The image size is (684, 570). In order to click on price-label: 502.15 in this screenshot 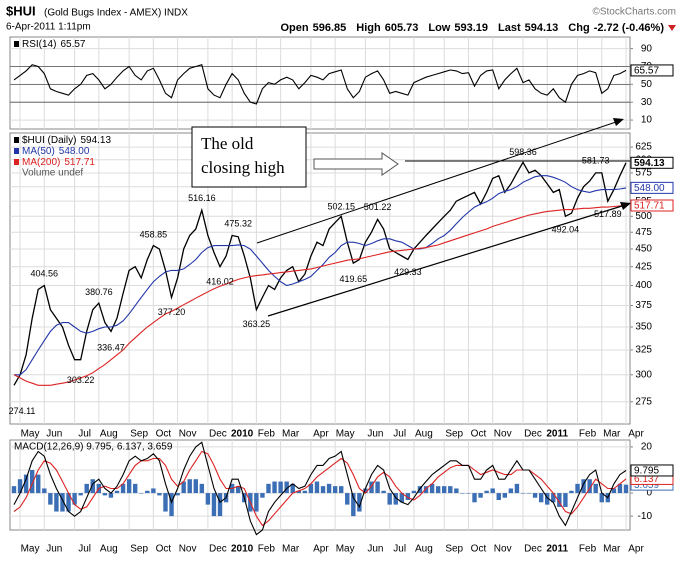, I will do `click(341, 206)`.